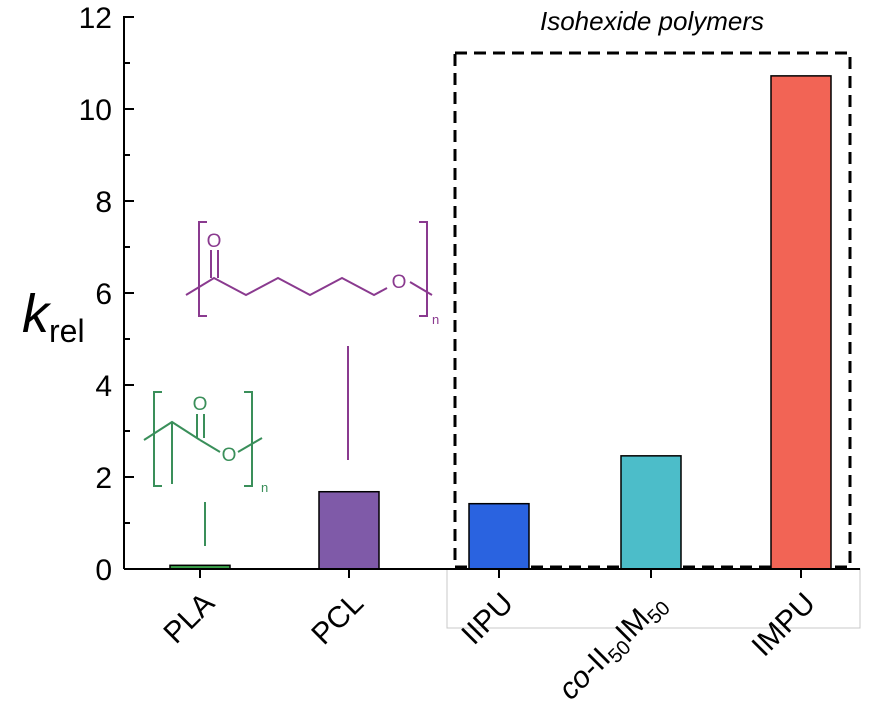 Image resolution: width=878 pixels, height=706 pixels. What do you see at coordinates (309, 340) in the screenshot?
I see `pcl-structure-icon` at bounding box center [309, 340].